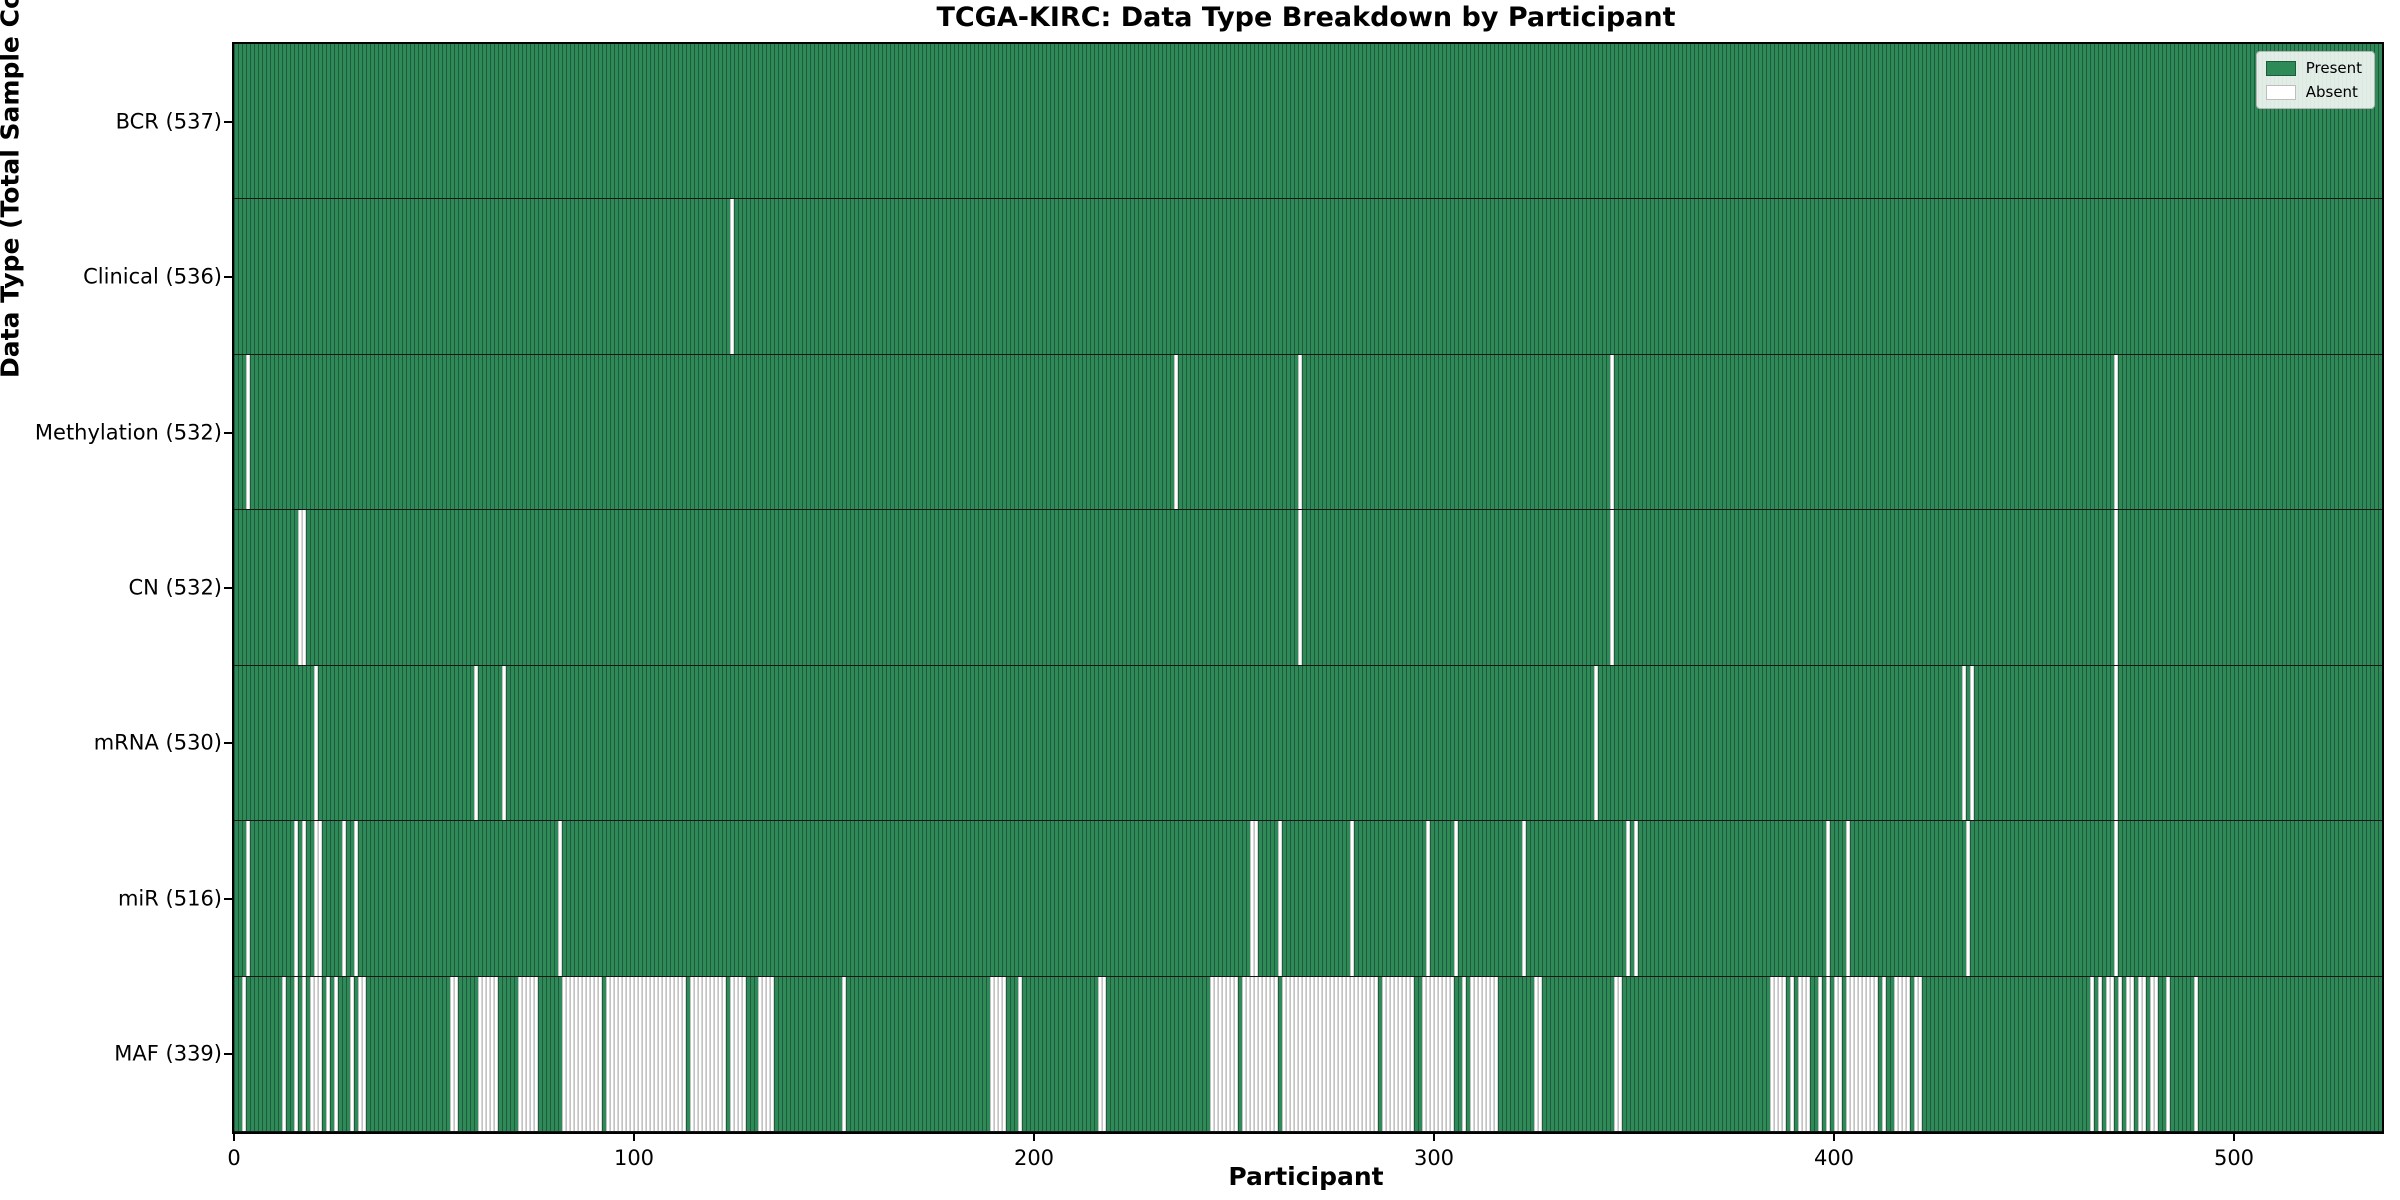  I want to click on legend-present-label: Present, so click(2333, 68).